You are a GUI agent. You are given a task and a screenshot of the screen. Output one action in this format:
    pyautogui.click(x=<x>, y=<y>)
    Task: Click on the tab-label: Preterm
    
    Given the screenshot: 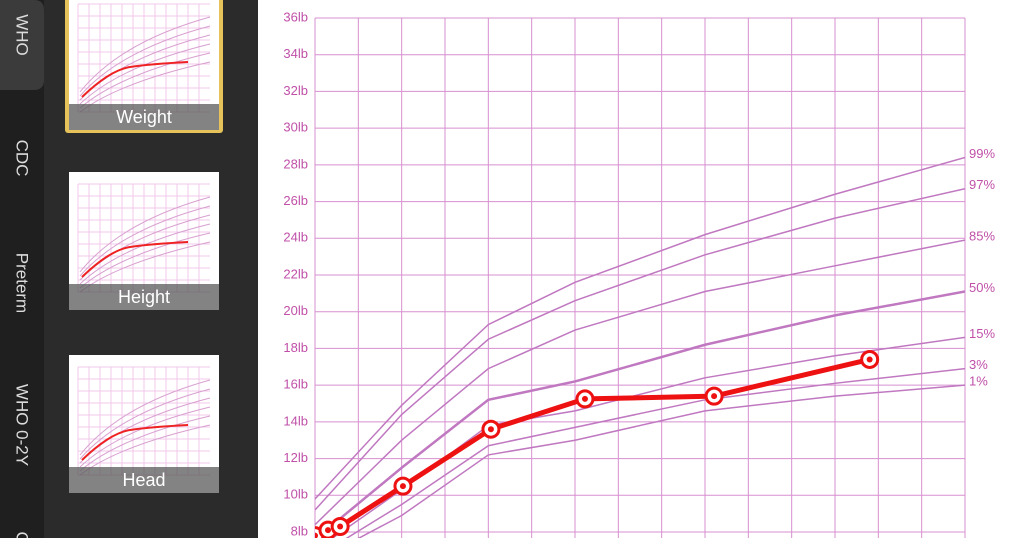 What is the action you would take?
    pyautogui.click(x=22, y=283)
    